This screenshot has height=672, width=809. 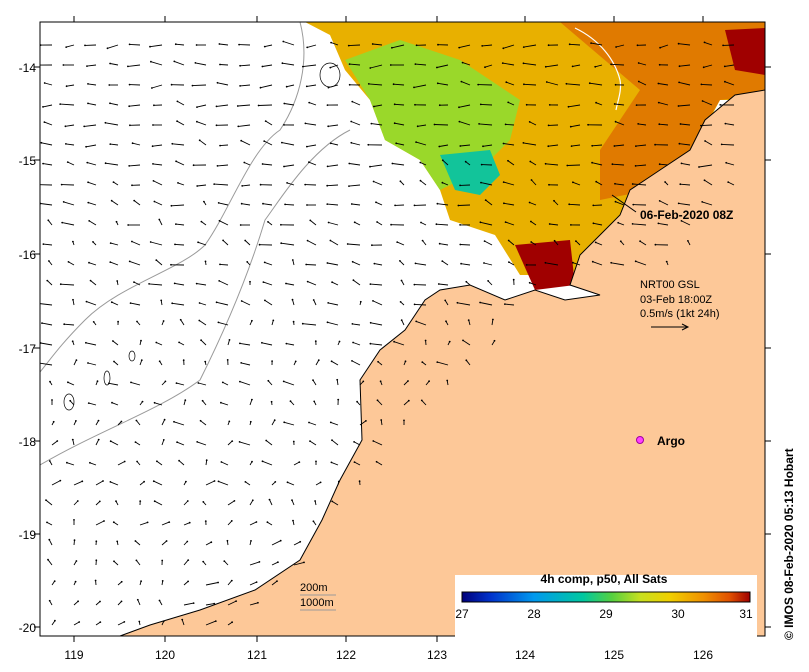 What do you see at coordinates (606, 597) in the screenshot?
I see `colorbar-gradient` at bounding box center [606, 597].